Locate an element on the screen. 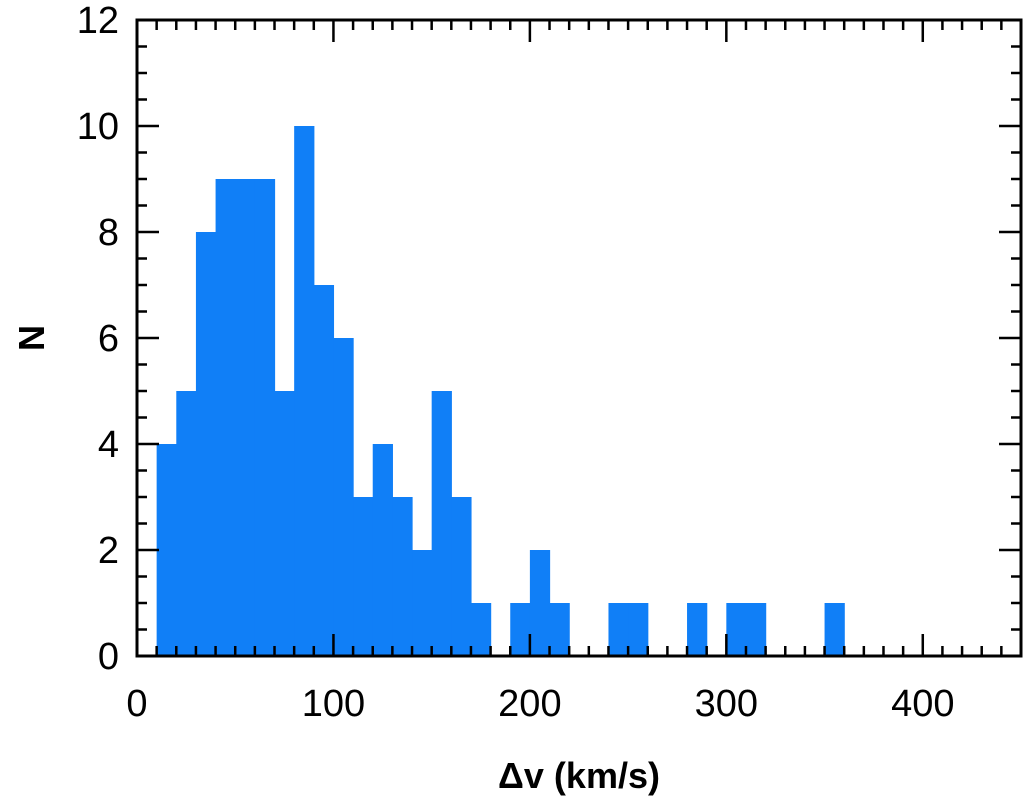 This screenshot has width=1026, height=799. y-tick-label: 4 is located at coordinates (108, 445).